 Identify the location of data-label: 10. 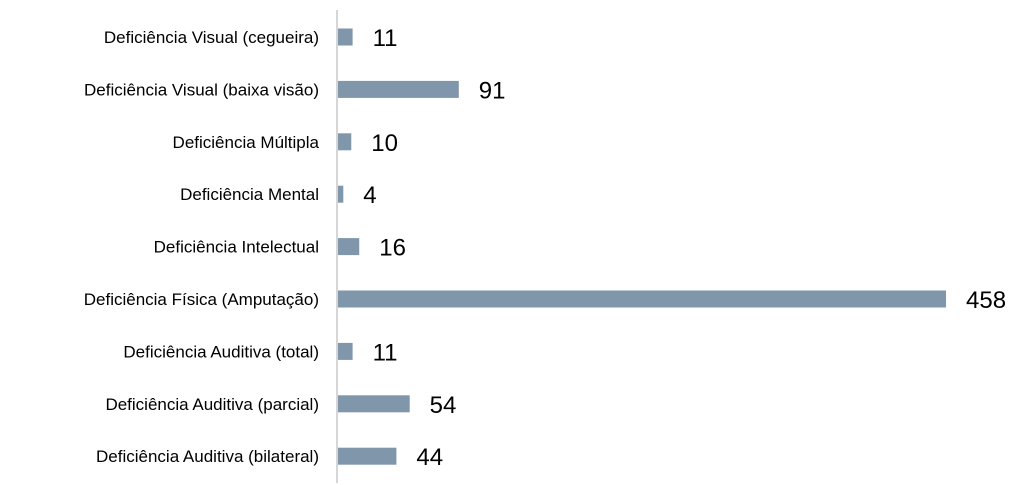
(384, 143).